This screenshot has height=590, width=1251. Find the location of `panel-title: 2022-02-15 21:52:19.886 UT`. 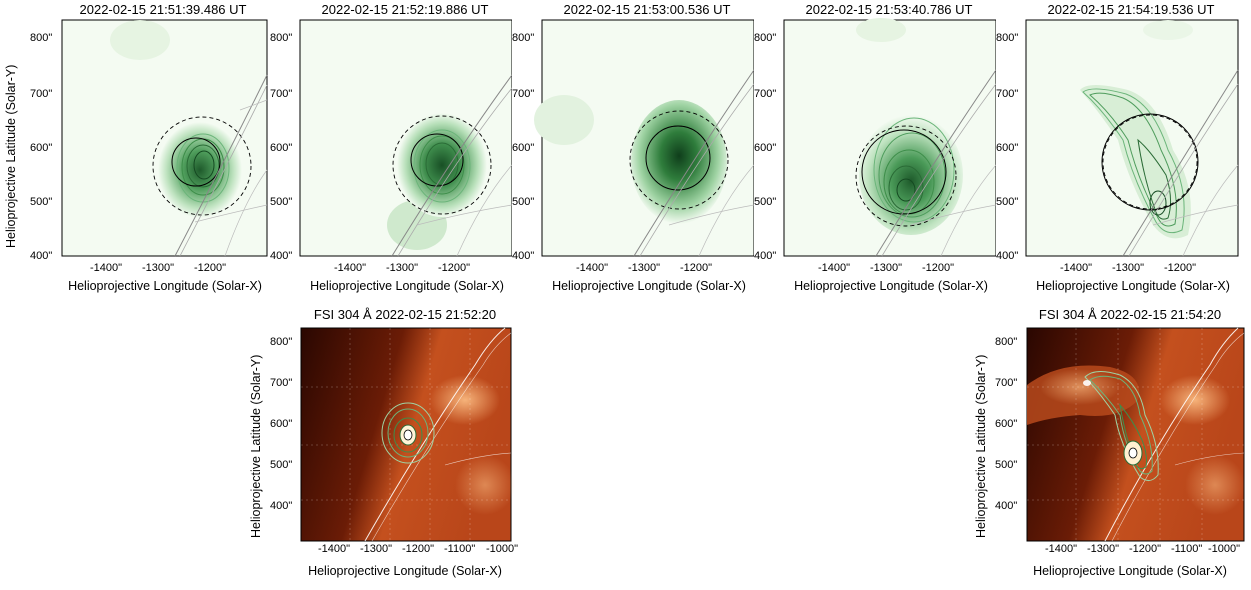

panel-title: 2022-02-15 21:52:19.886 UT is located at coordinates (405, 9).